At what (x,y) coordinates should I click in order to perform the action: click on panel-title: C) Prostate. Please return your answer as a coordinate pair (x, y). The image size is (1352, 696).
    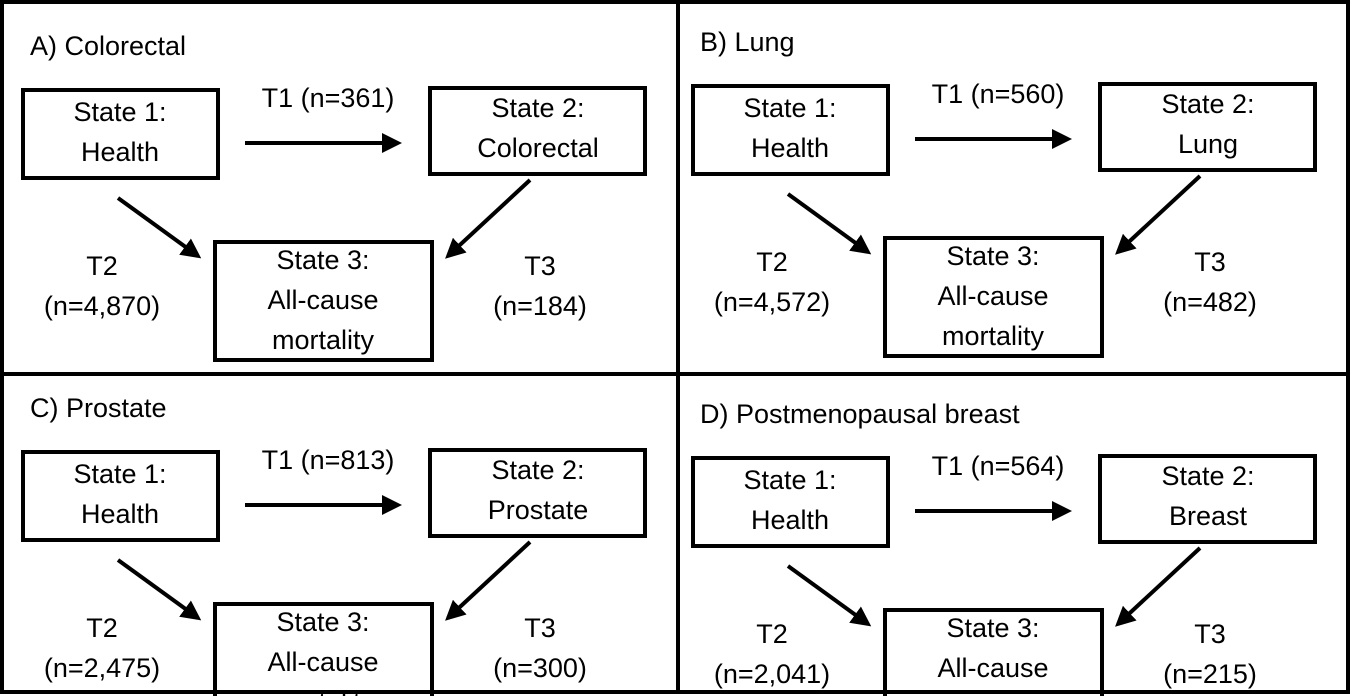
    Looking at the image, I should click on (98, 408).